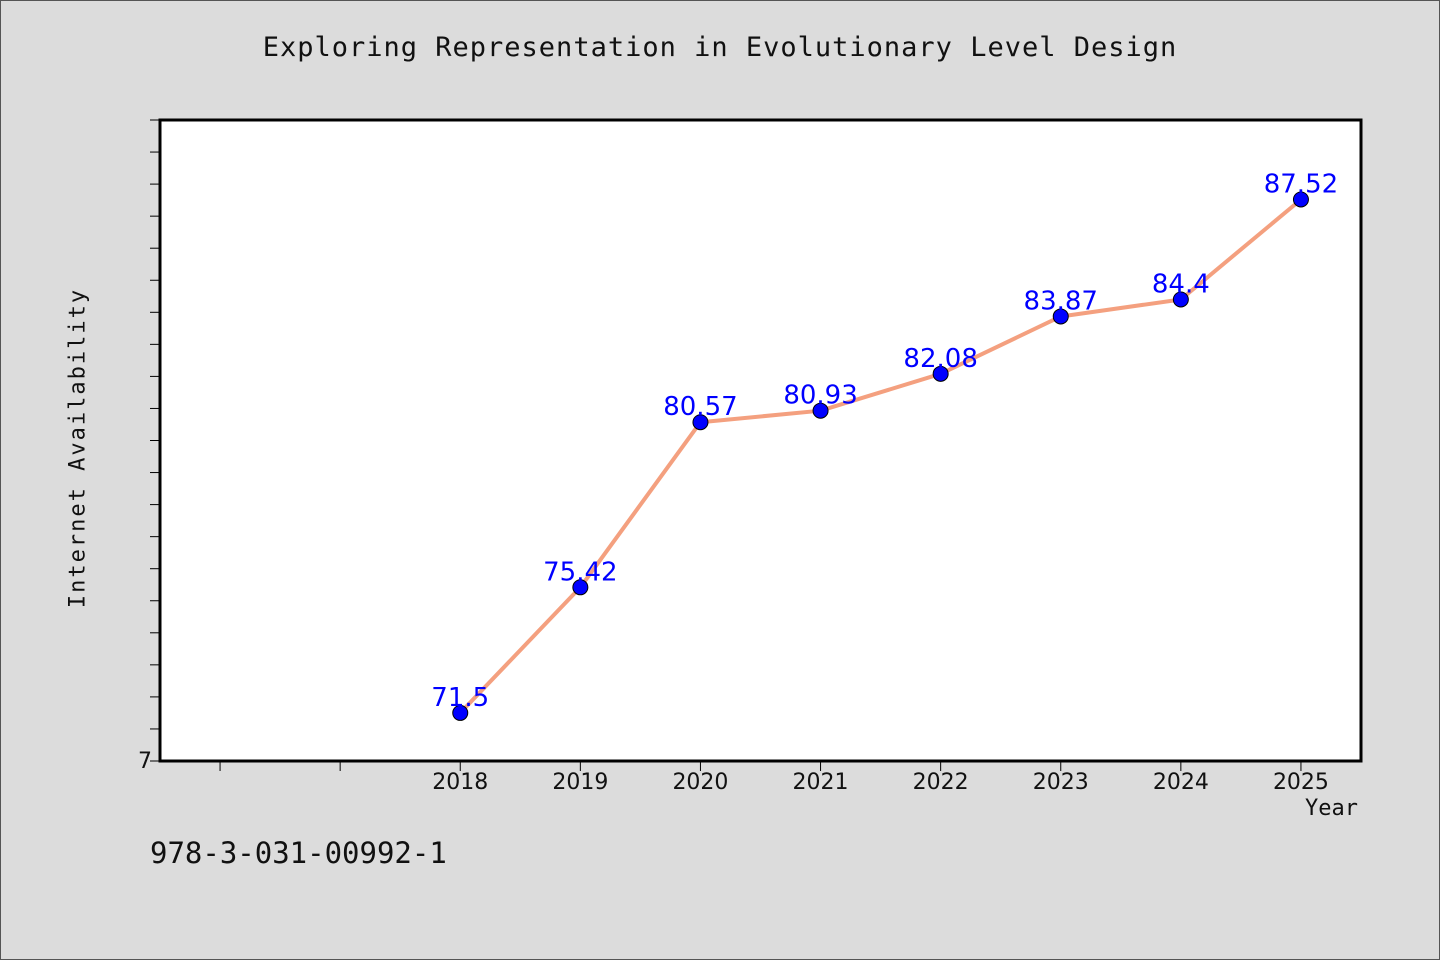 This screenshot has width=1440, height=960. Describe the element at coordinates (700, 782) in the screenshot. I see `x-tick-label: 2020` at that location.